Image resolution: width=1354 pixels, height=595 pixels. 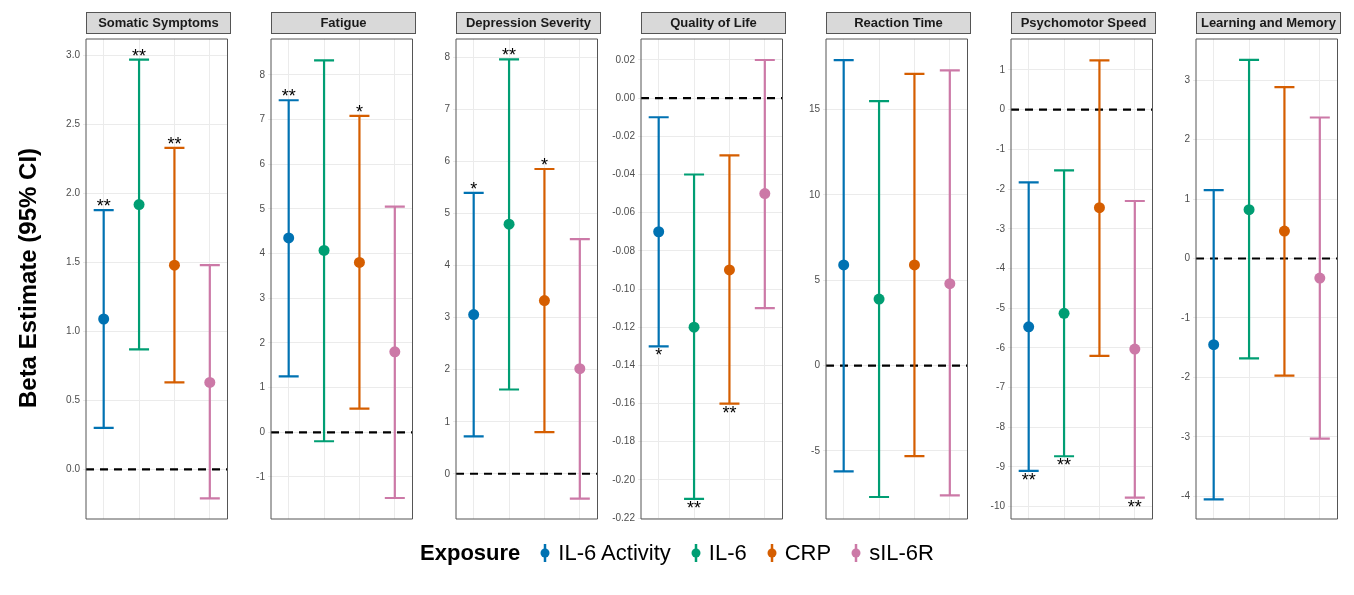 What do you see at coordinates (614, 553) in the screenshot?
I see `legend-label: IL-6 Activity` at bounding box center [614, 553].